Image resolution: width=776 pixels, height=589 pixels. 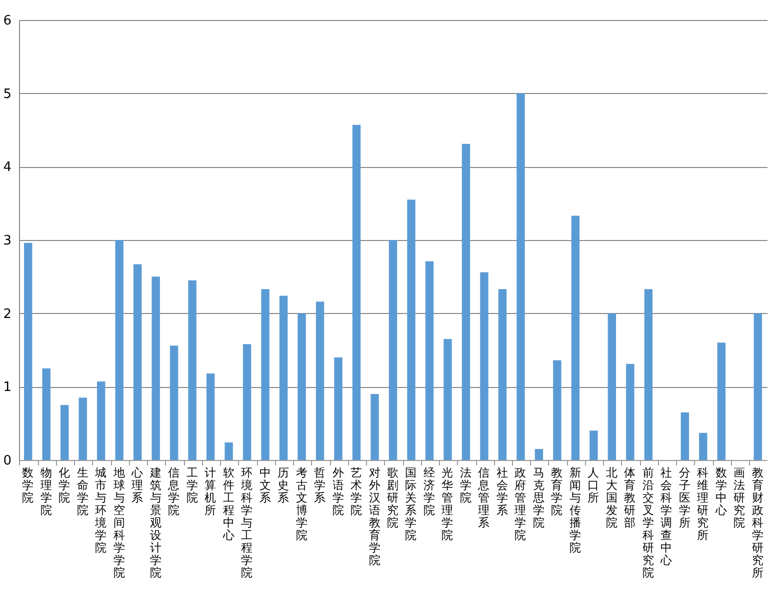 What do you see at coordinates (210, 491) in the screenshot?
I see `x-tick-label: 计算机所` at bounding box center [210, 491].